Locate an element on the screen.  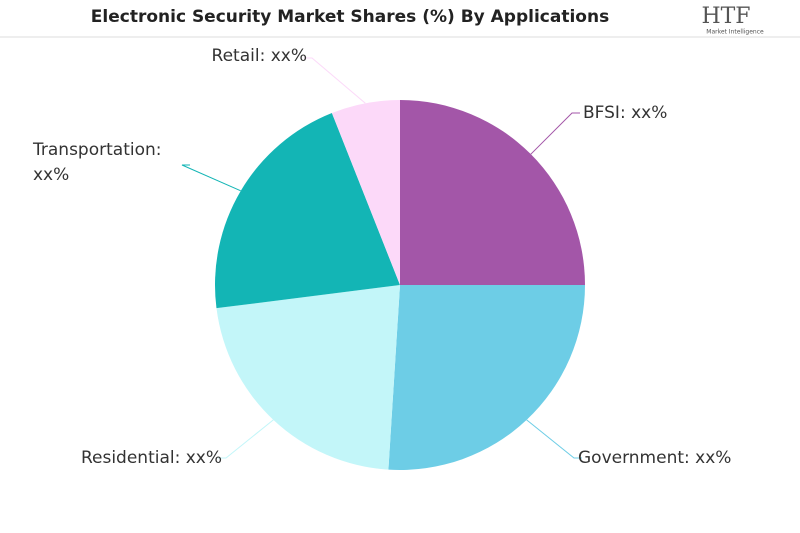
logo-mark: HTF is located at coordinates (725, 16).